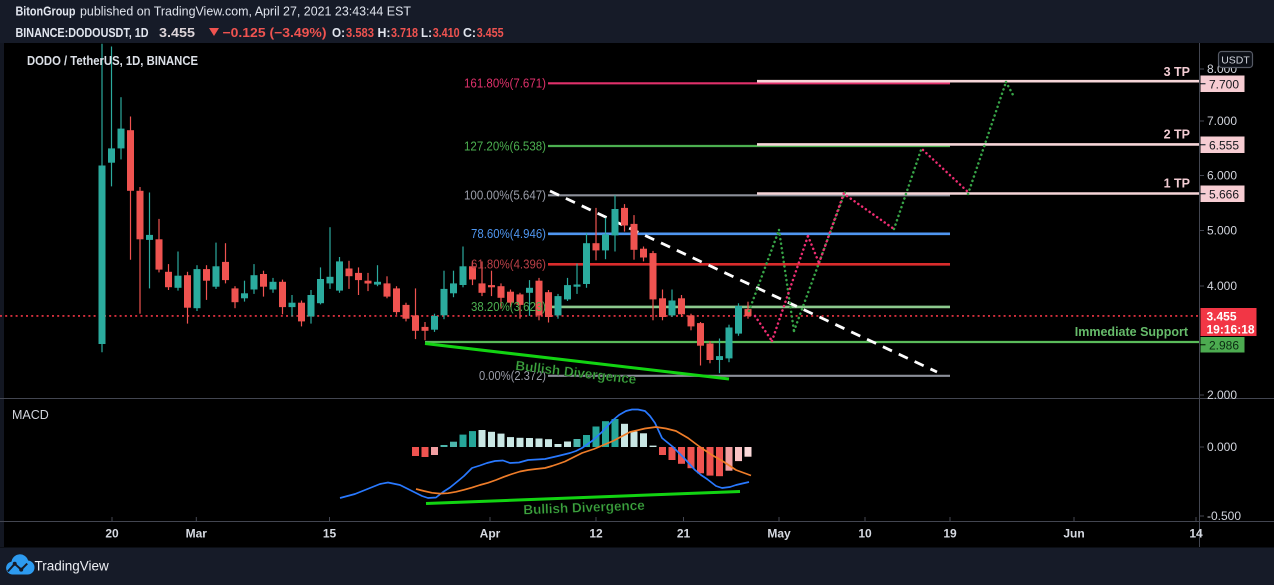 The image size is (1274, 585). I want to click on svg-text: 19, so click(950, 534).